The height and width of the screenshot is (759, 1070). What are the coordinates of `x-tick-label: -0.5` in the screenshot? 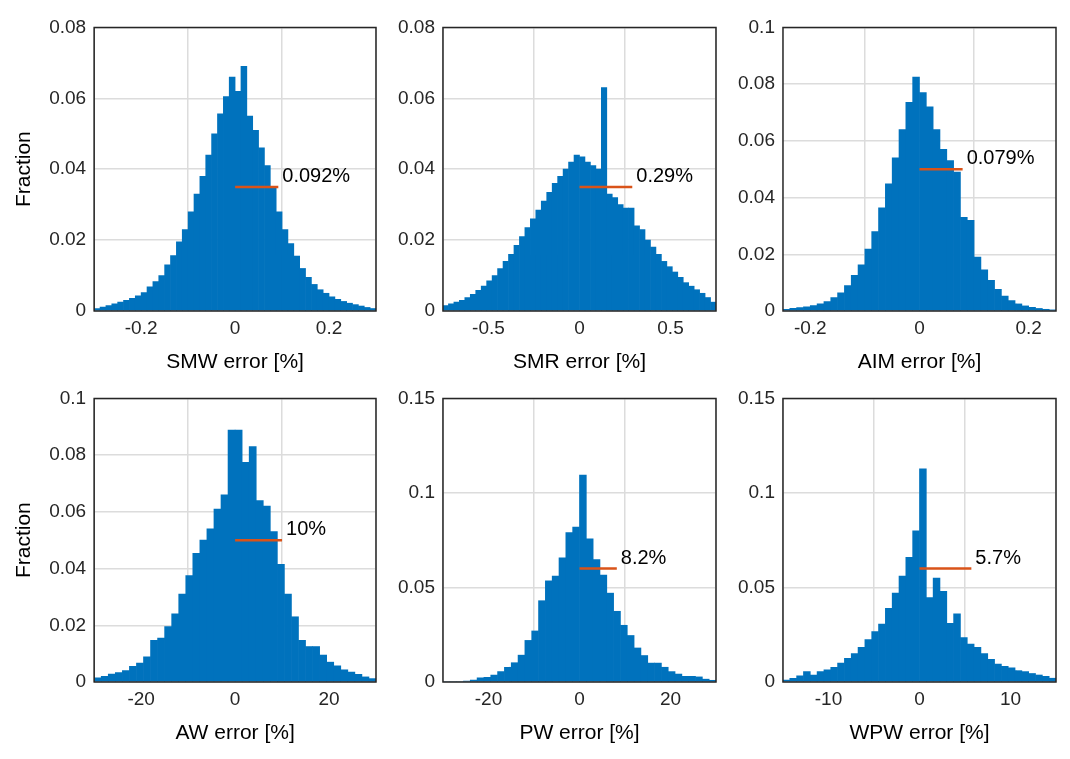 It's located at (488, 327).